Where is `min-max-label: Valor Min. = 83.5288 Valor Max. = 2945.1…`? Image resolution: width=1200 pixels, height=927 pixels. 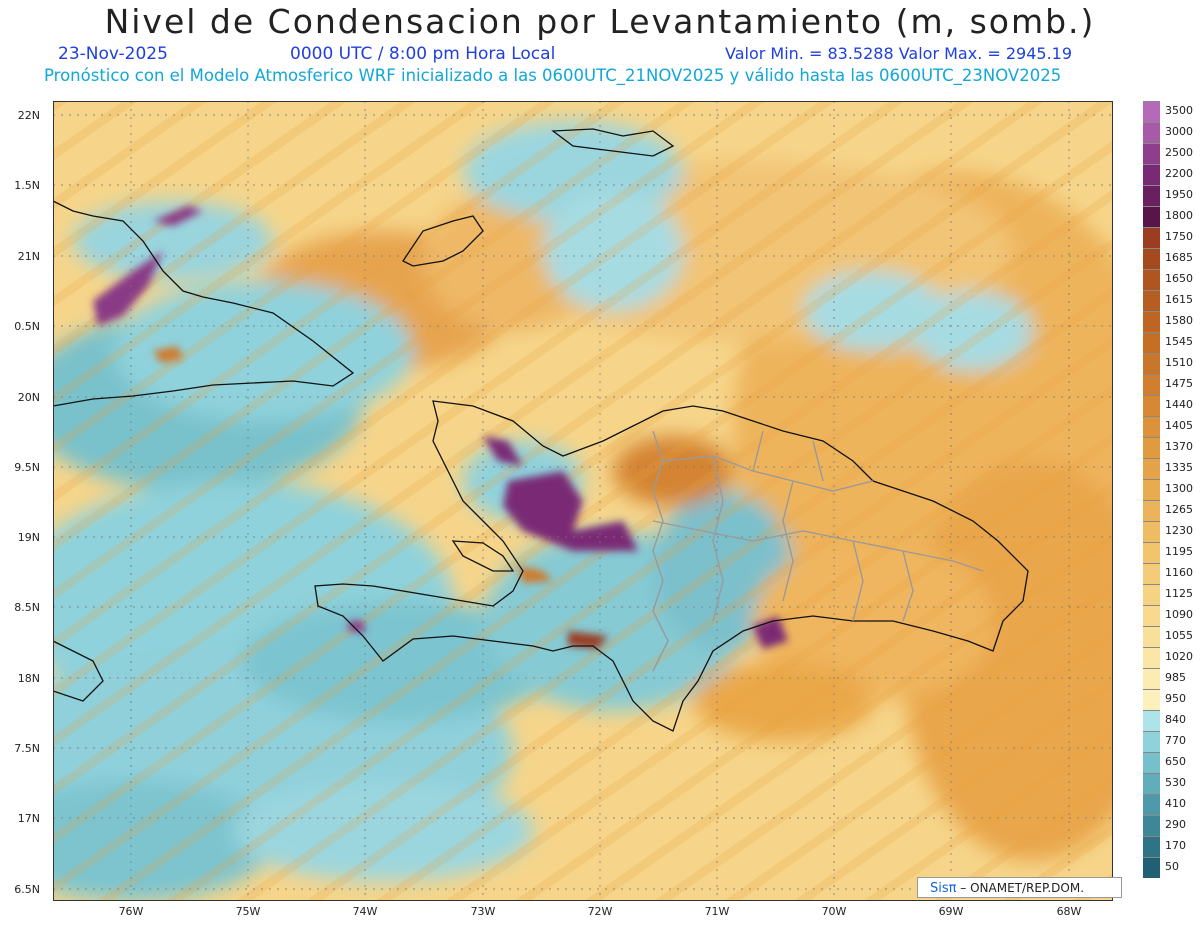
min-max-label: Valor Min. = 83.5288 Valor Max. = 2945.1… is located at coordinates (899, 53).